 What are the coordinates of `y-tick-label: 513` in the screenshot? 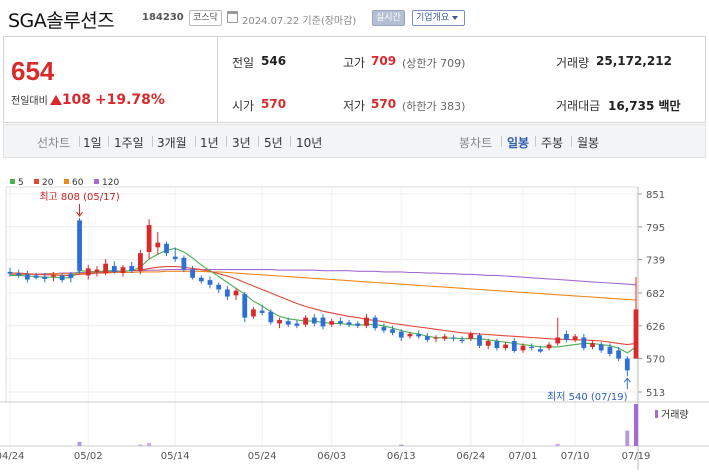 It's located at (655, 393).